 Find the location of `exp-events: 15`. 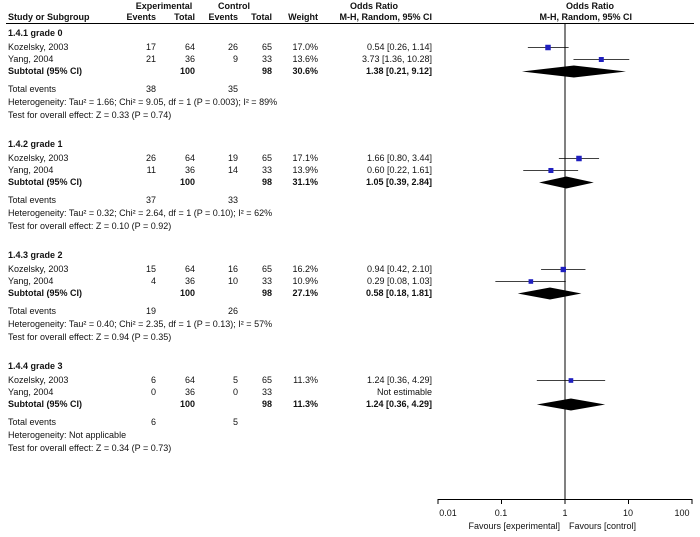

exp-events: 15 is located at coordinates (150, 269).